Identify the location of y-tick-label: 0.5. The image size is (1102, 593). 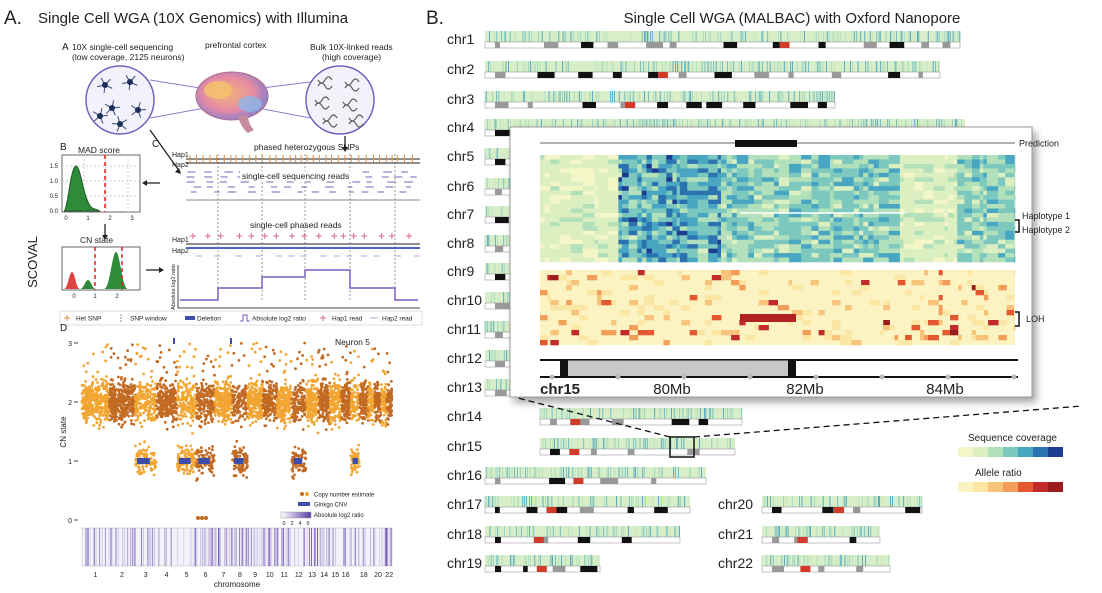
(54, 197).